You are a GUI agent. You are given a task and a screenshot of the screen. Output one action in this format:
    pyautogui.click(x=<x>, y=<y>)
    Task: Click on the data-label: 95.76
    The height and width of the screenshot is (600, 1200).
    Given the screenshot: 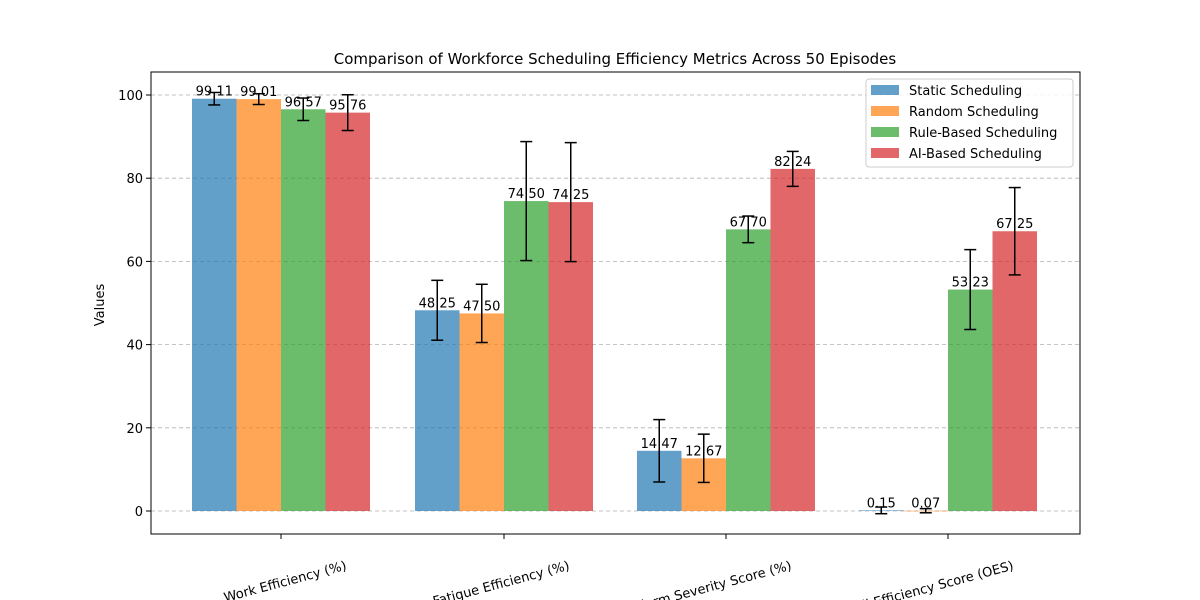 What is the action you would take?
    pyautogui.click(x=347, y=106)
    